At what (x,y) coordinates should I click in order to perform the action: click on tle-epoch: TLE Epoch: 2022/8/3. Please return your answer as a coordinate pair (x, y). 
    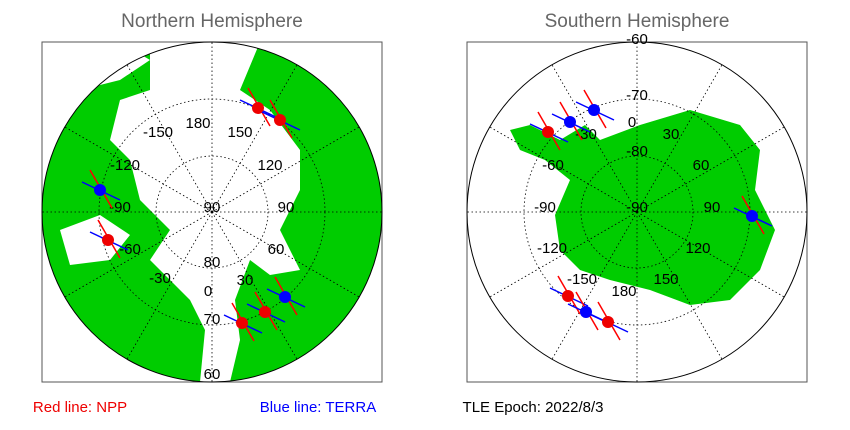
    Looking at the image, I should click on (533, 407).